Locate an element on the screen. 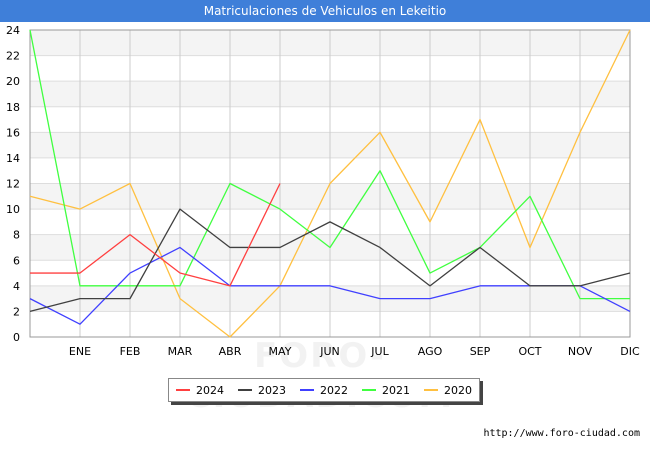 The image size is (650, 450). legend-label: 2020 is located at coordinates (458, 390).